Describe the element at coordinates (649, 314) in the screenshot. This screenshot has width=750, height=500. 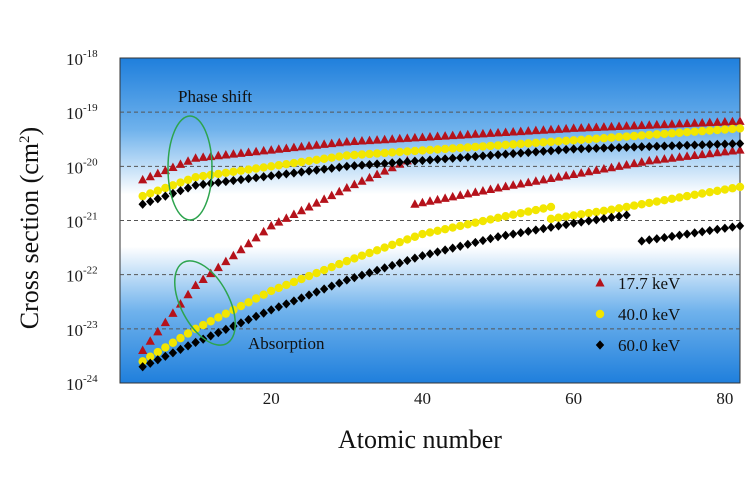
I see `legend-label: 40.0 keV` at that location.